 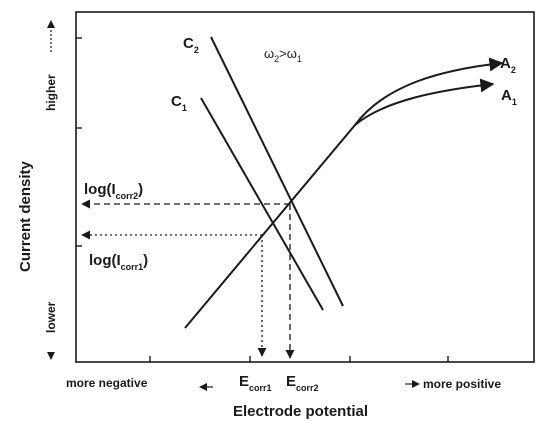 What do you see at coordinates (283, 55) in the screenshot?
I see `omega-condition: ω2>ω1` at bounding box center [283, 55].